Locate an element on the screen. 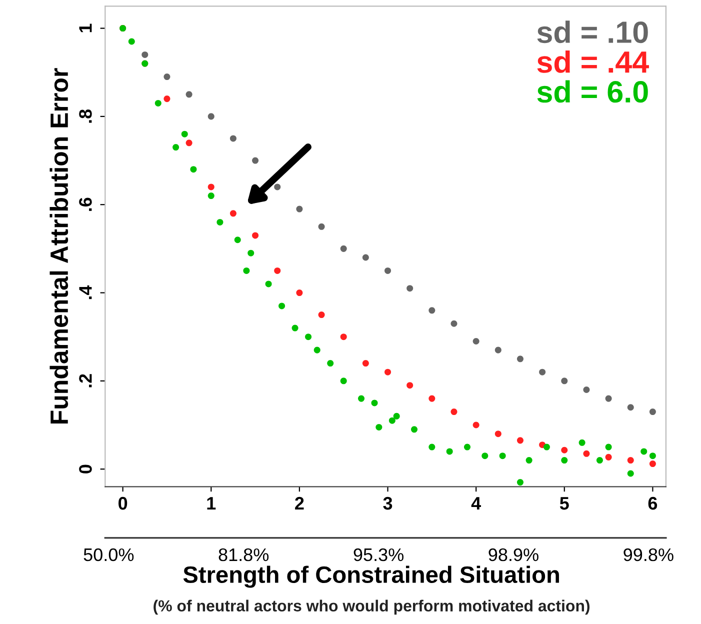 The image size is (701, 624). text: sd = .44 is located at coordinates (593, 61).